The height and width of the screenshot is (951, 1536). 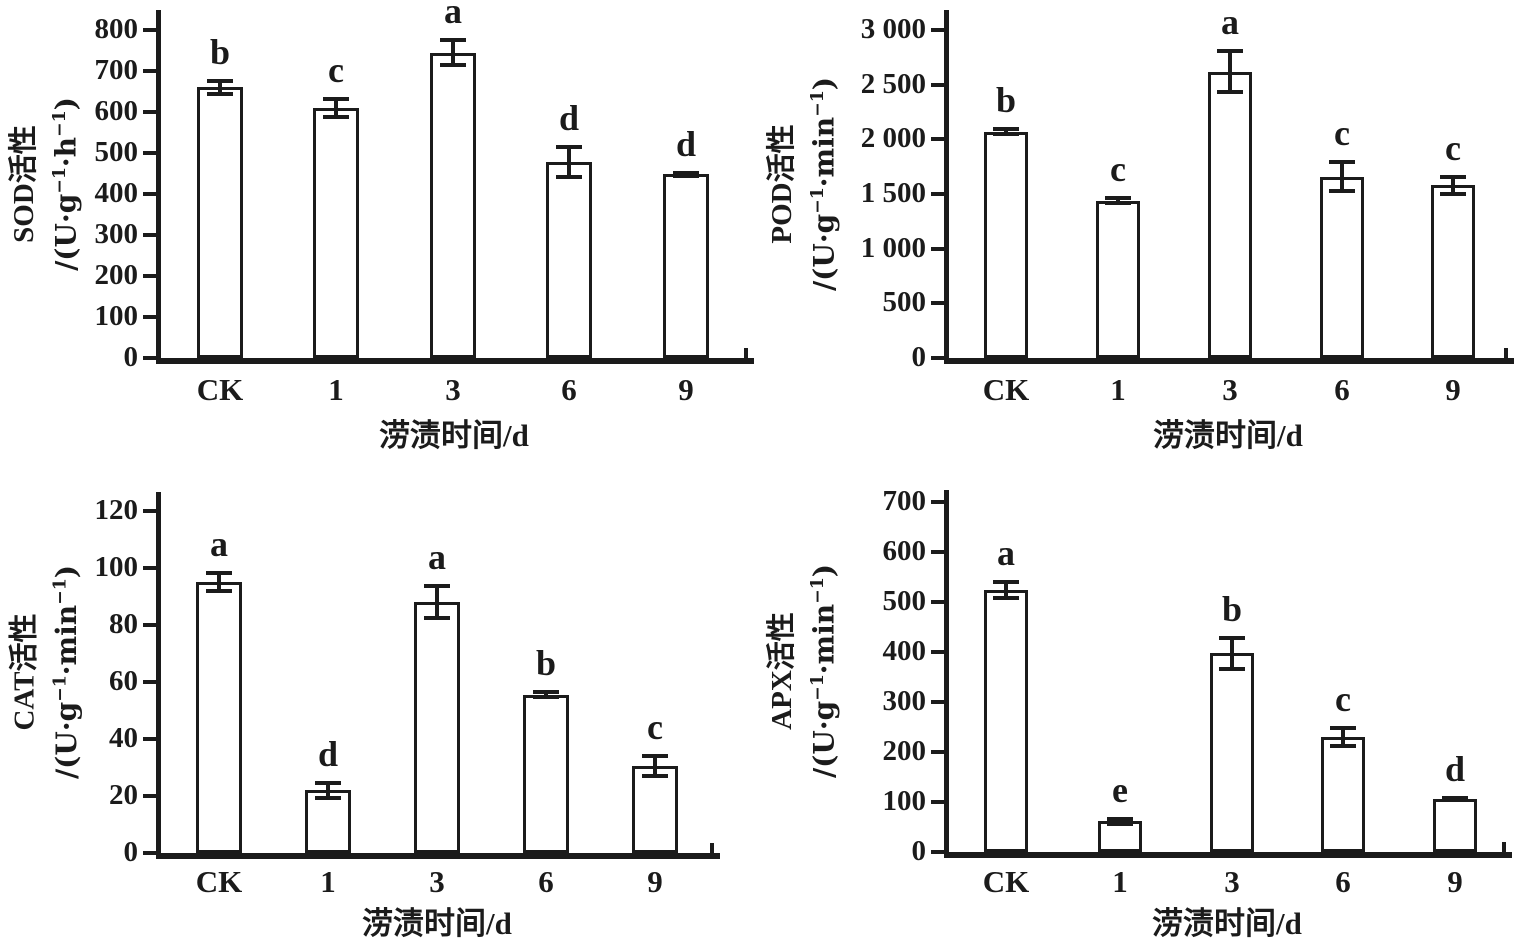 What do you see at coordinates (1504, 847) in the screenshot?
I see `x-axis-end-tick` at bounding box center [1504, 847].